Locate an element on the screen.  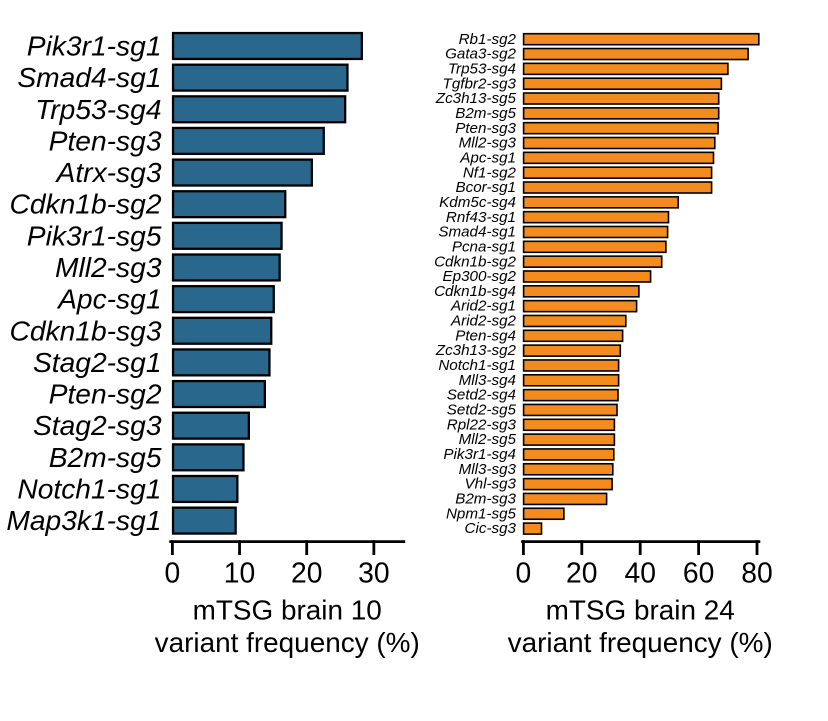
svg-text: Pten-sg2 is located at coordinates (105, 394).